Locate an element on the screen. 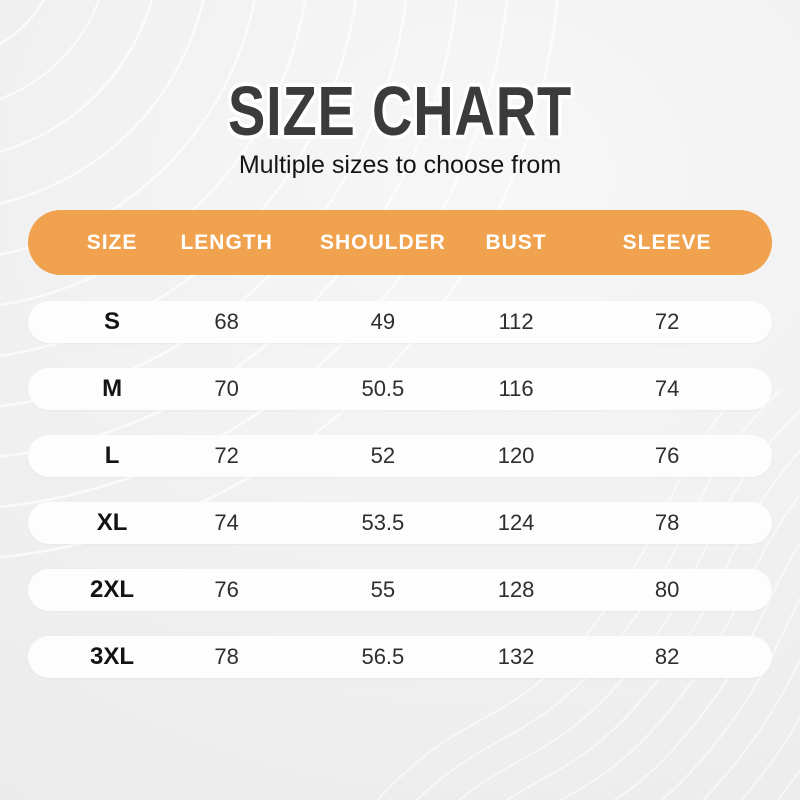 The height and width of the screenshot is (800, 800). length-cell: 74 is located at coordinates (226, 522).